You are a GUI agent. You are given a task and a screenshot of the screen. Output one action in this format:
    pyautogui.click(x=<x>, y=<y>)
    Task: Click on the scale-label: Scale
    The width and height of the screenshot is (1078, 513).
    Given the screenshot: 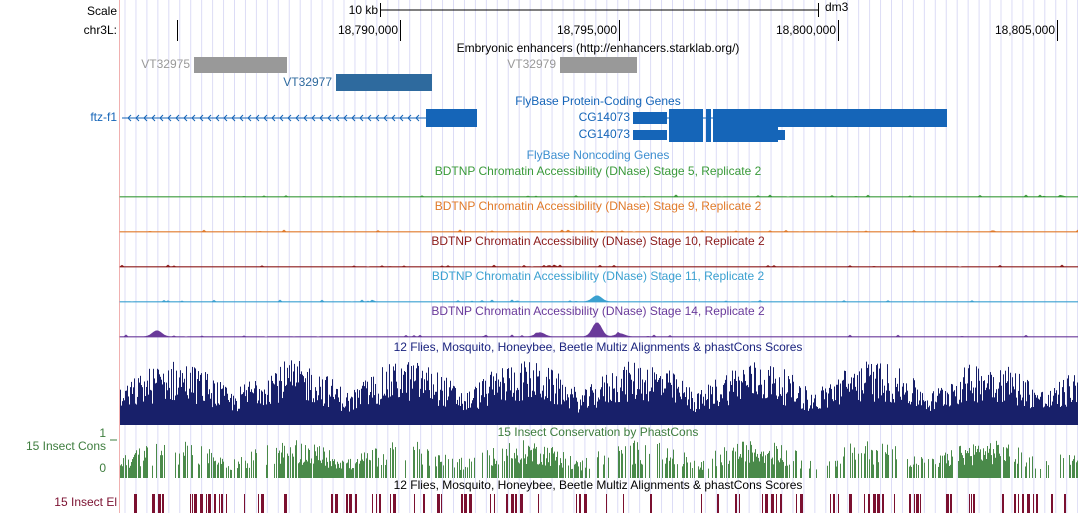 What is the action you would take?
    pyautogui.click(x=102, y=11)
    